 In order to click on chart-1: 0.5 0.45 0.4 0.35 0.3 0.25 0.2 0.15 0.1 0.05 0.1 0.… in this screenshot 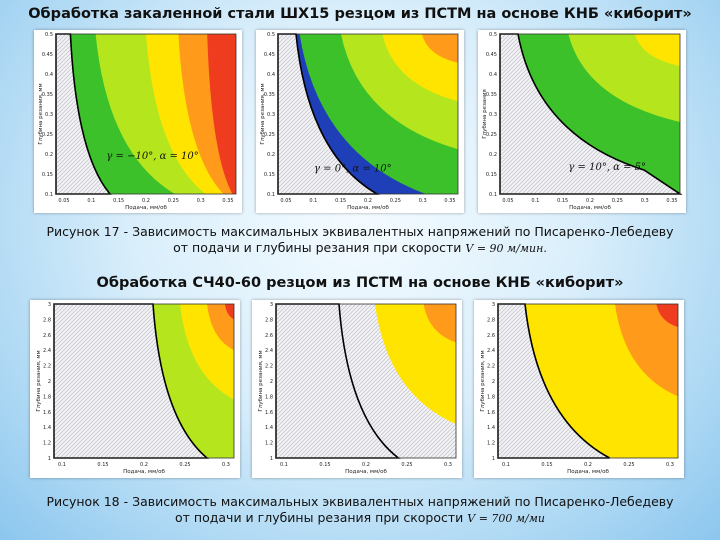, I will do `click(138, 121)`.